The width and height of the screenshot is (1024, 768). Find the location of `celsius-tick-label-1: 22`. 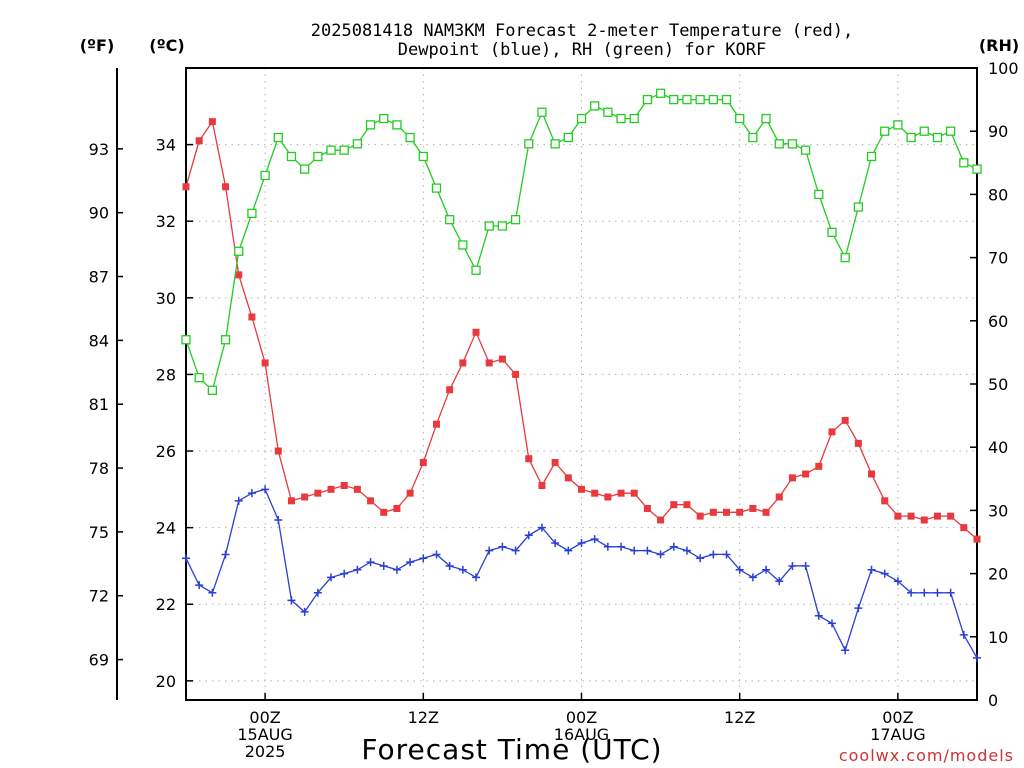

celsius-tick-label-1: 22 is located at coordinates (166, 604).